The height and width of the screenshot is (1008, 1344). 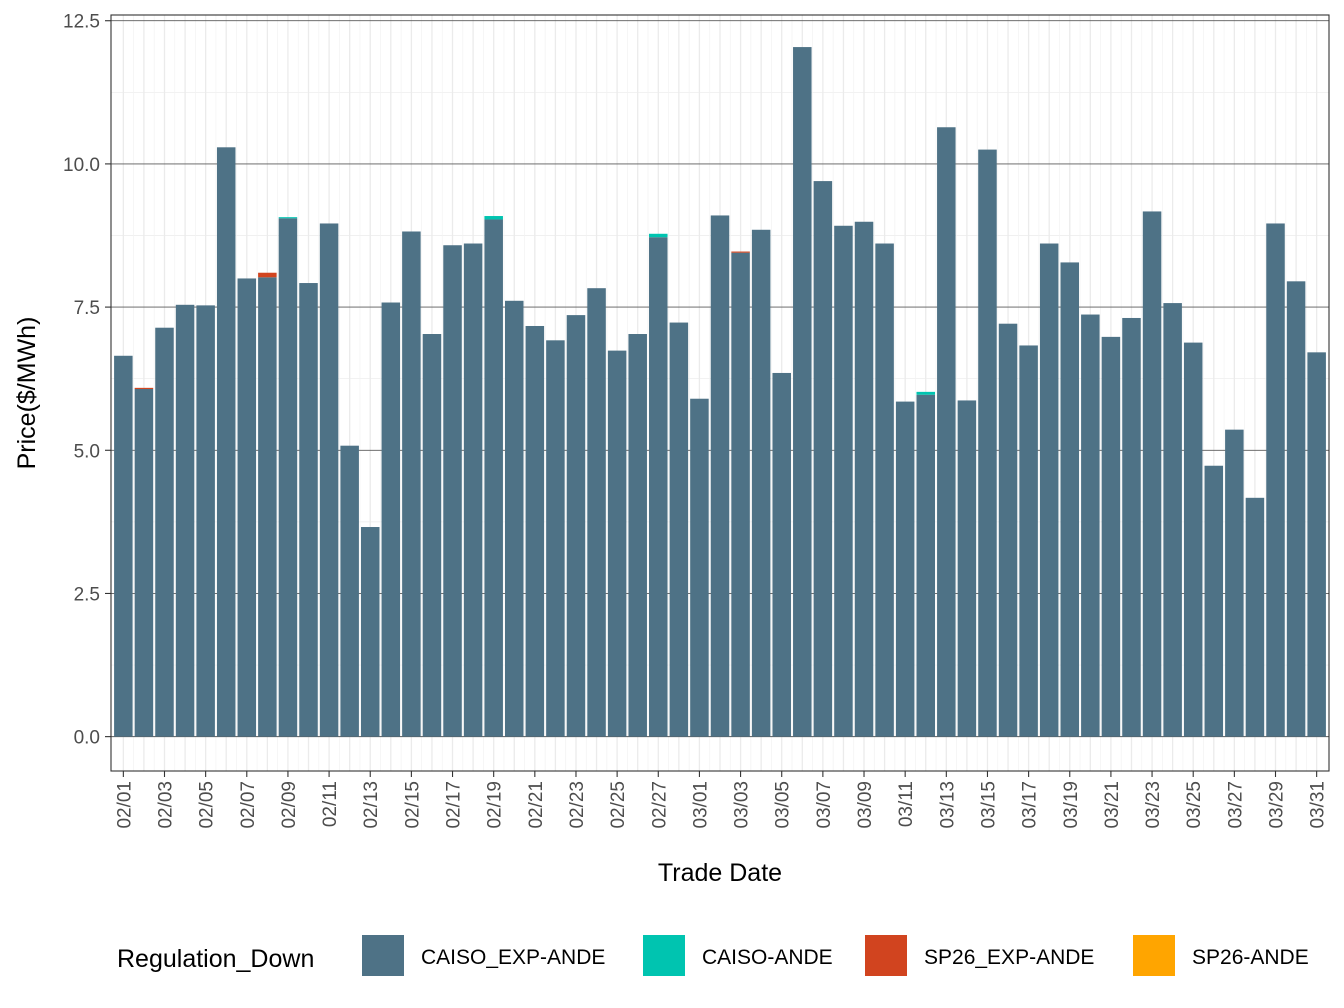 I want to click on x-tick-label: 02/19, so click(x=495, y=805).